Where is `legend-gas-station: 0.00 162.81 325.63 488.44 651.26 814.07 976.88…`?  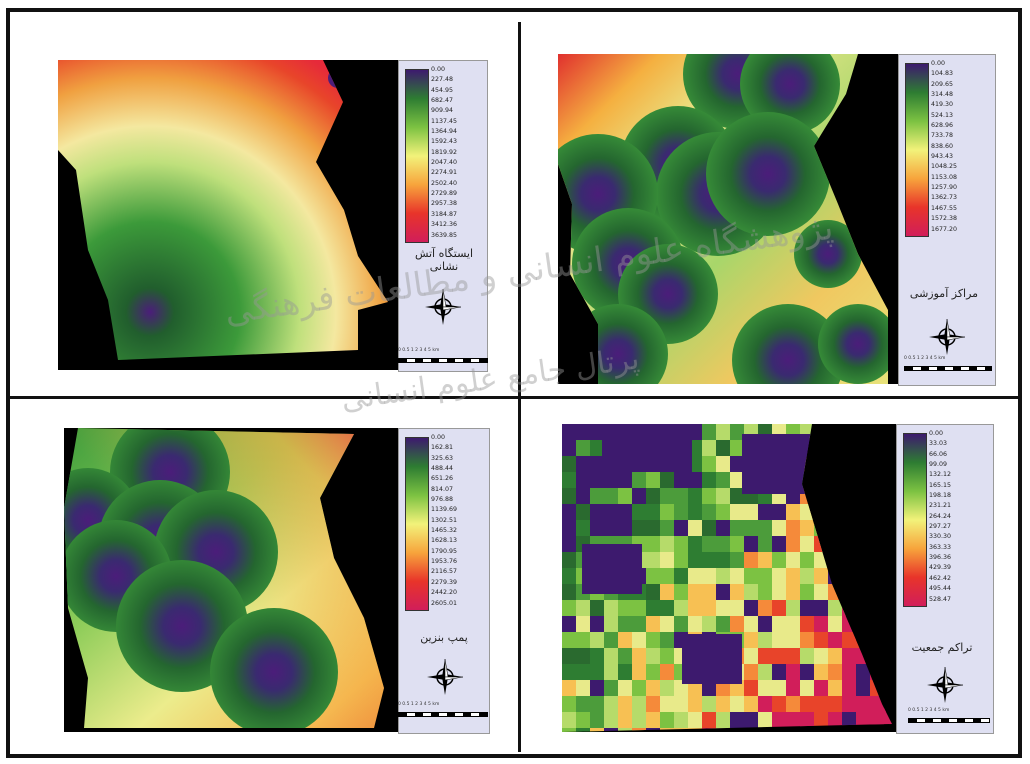
legend-gas-station: 0.00 162.81 325.63 488.44 651.26 814.07 976.88… is located at coordinates (444, 581).